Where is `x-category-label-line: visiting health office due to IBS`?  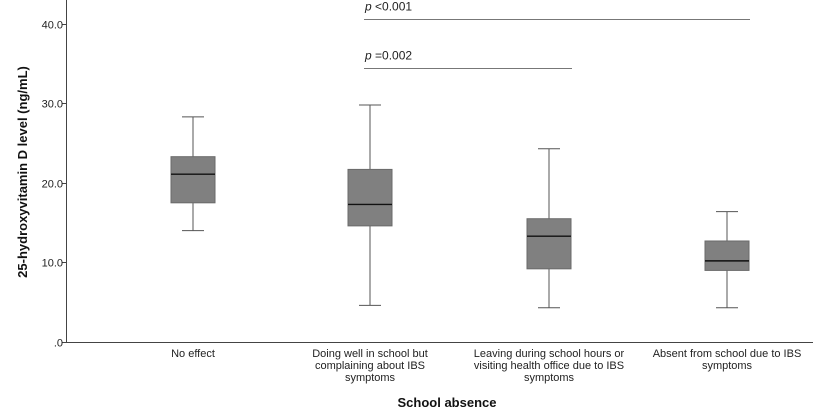
x-category-label-line: visiting health office due to IBS is located at coordinates (549, 366).